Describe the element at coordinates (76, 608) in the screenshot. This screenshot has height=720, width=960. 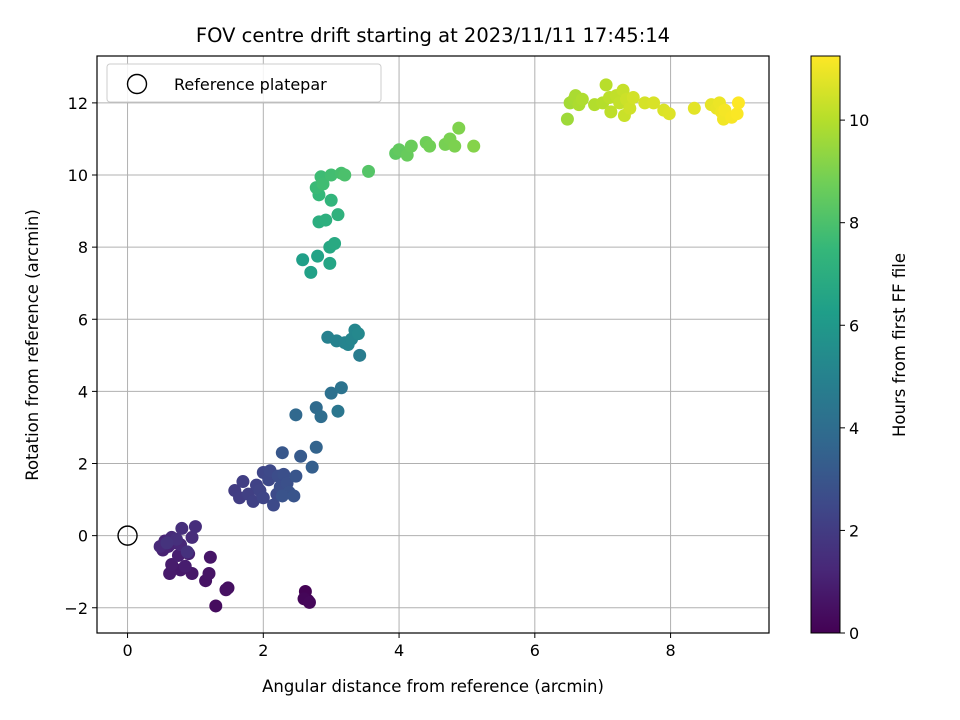
I see `y-tick-label: −2` at that location.